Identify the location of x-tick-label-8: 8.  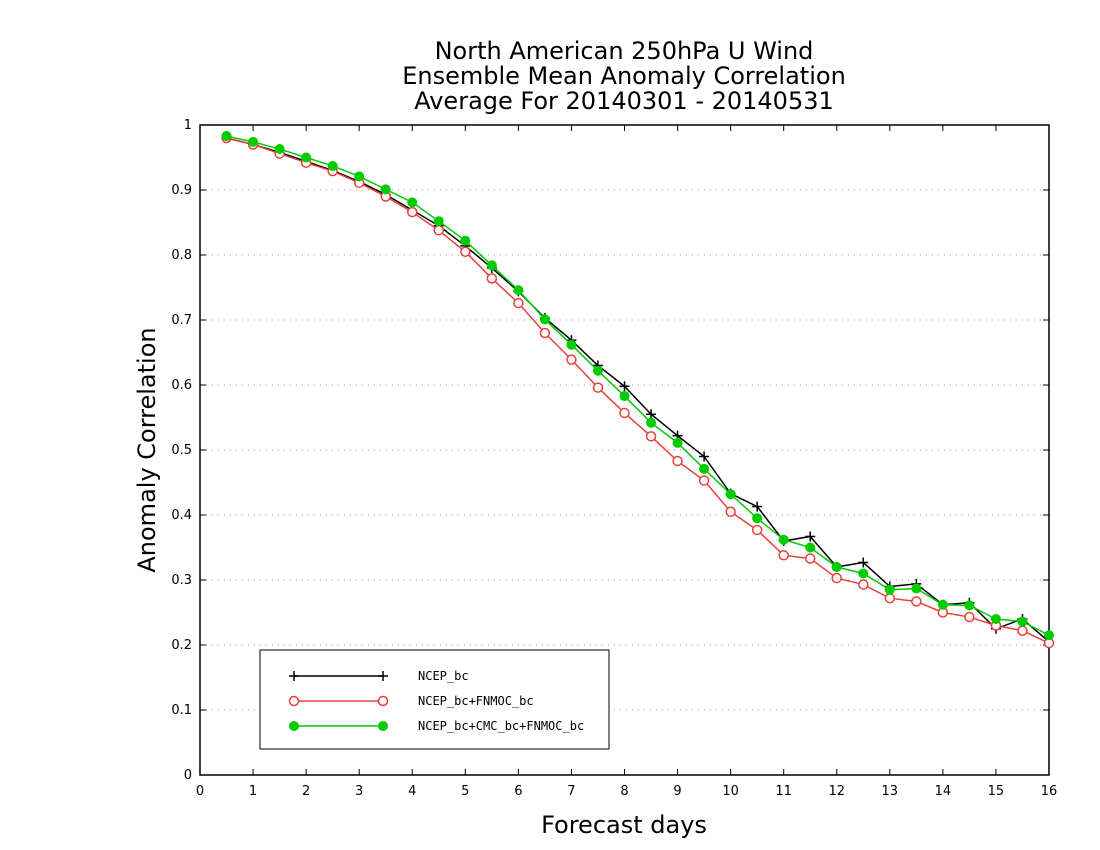
(624, 791).